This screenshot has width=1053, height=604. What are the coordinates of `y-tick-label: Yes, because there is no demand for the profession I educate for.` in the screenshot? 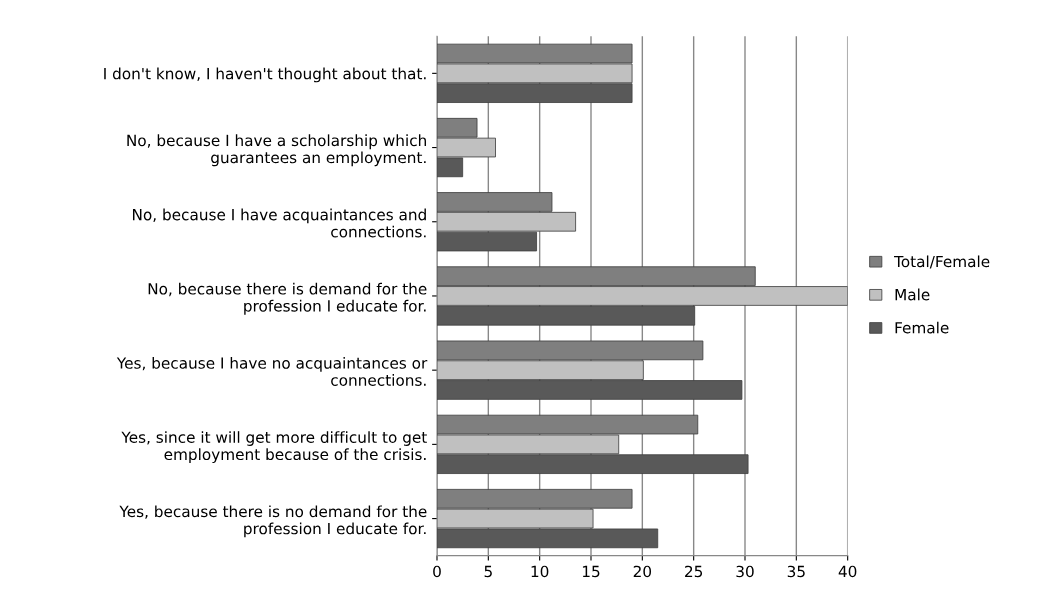 It's located at (273, 521).